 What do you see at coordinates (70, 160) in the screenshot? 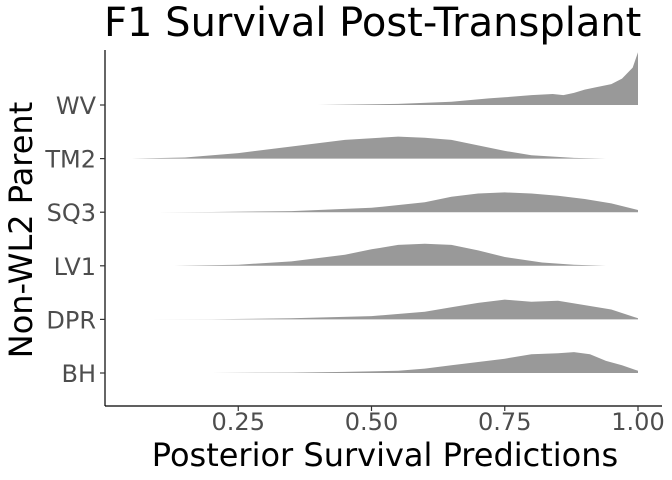
I see `y-tick-label-tm2: TM2` at bounding box center [70, 160].